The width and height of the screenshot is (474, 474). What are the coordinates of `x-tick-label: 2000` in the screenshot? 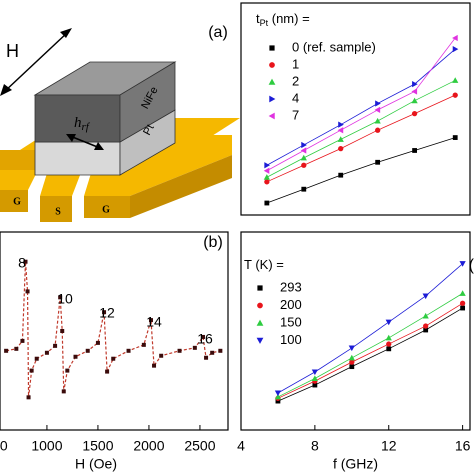 It's located at (148, 446).